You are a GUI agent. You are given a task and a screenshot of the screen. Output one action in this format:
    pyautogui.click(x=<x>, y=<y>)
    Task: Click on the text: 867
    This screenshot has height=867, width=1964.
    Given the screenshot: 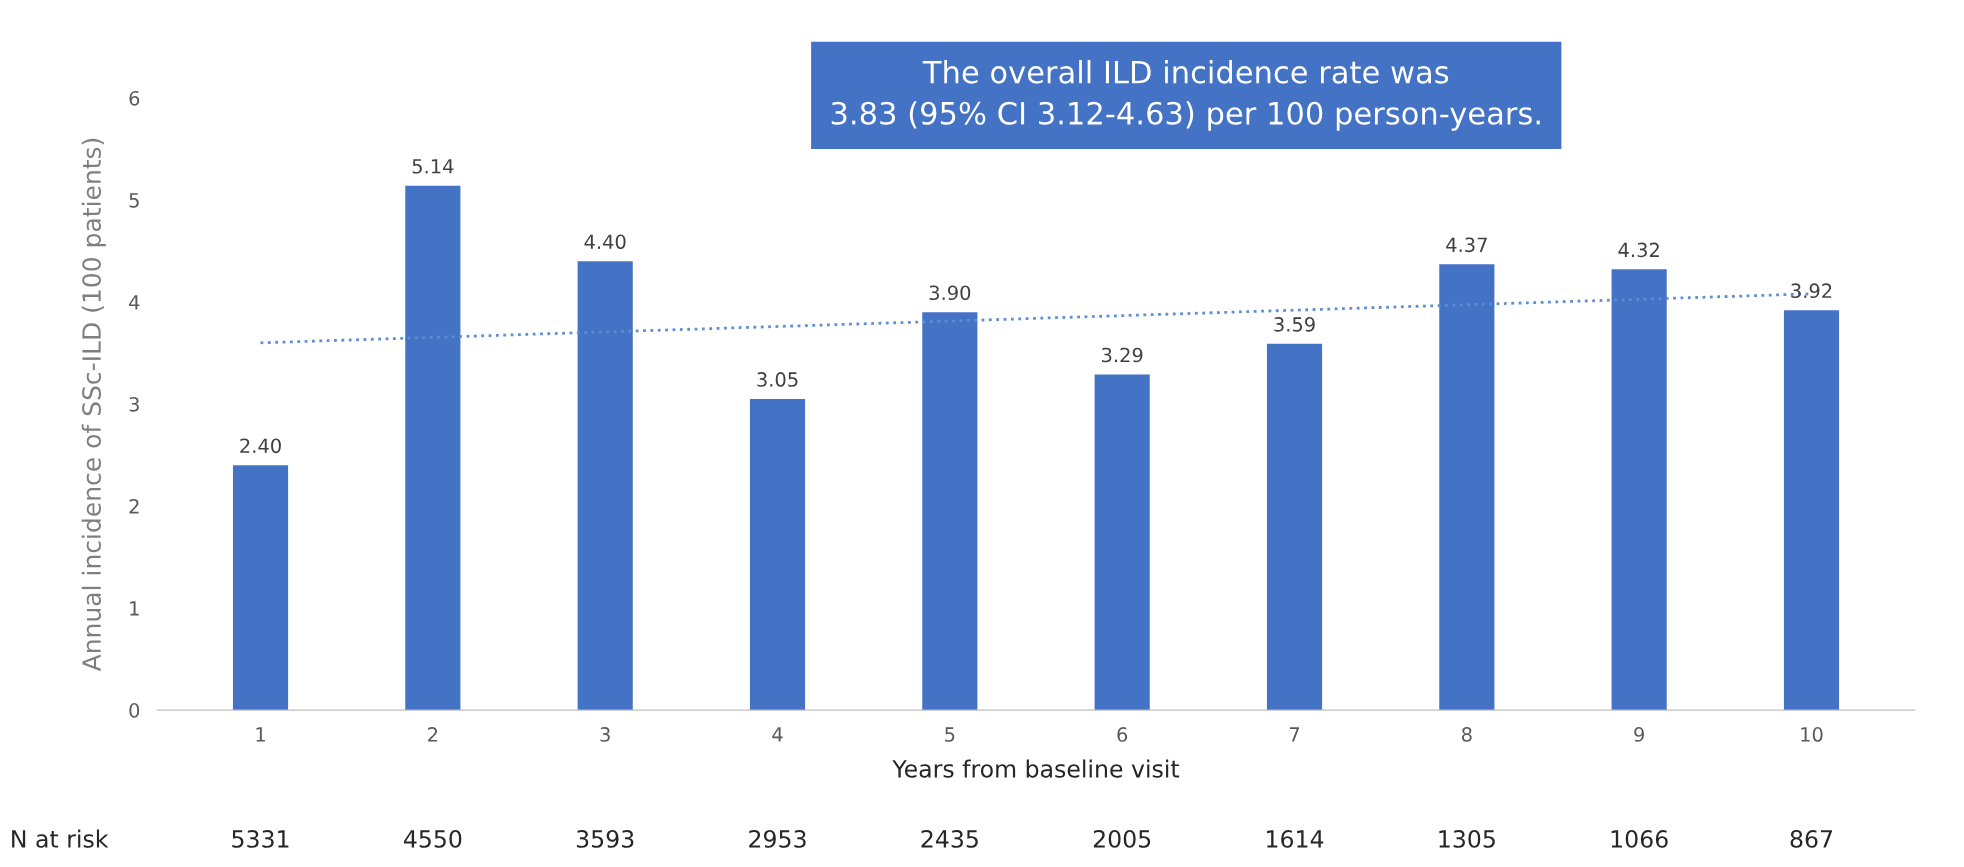 What is the action you would take?
    pyautogui.click(x=1811, y=838)
    